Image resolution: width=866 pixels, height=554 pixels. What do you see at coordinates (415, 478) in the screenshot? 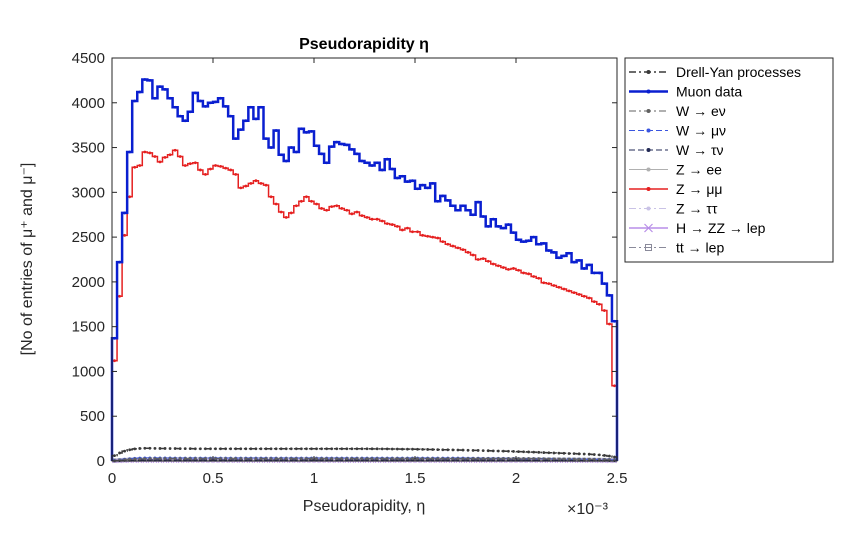
I see `x-tick-label: 1.5` at bounding box center [415, 478].